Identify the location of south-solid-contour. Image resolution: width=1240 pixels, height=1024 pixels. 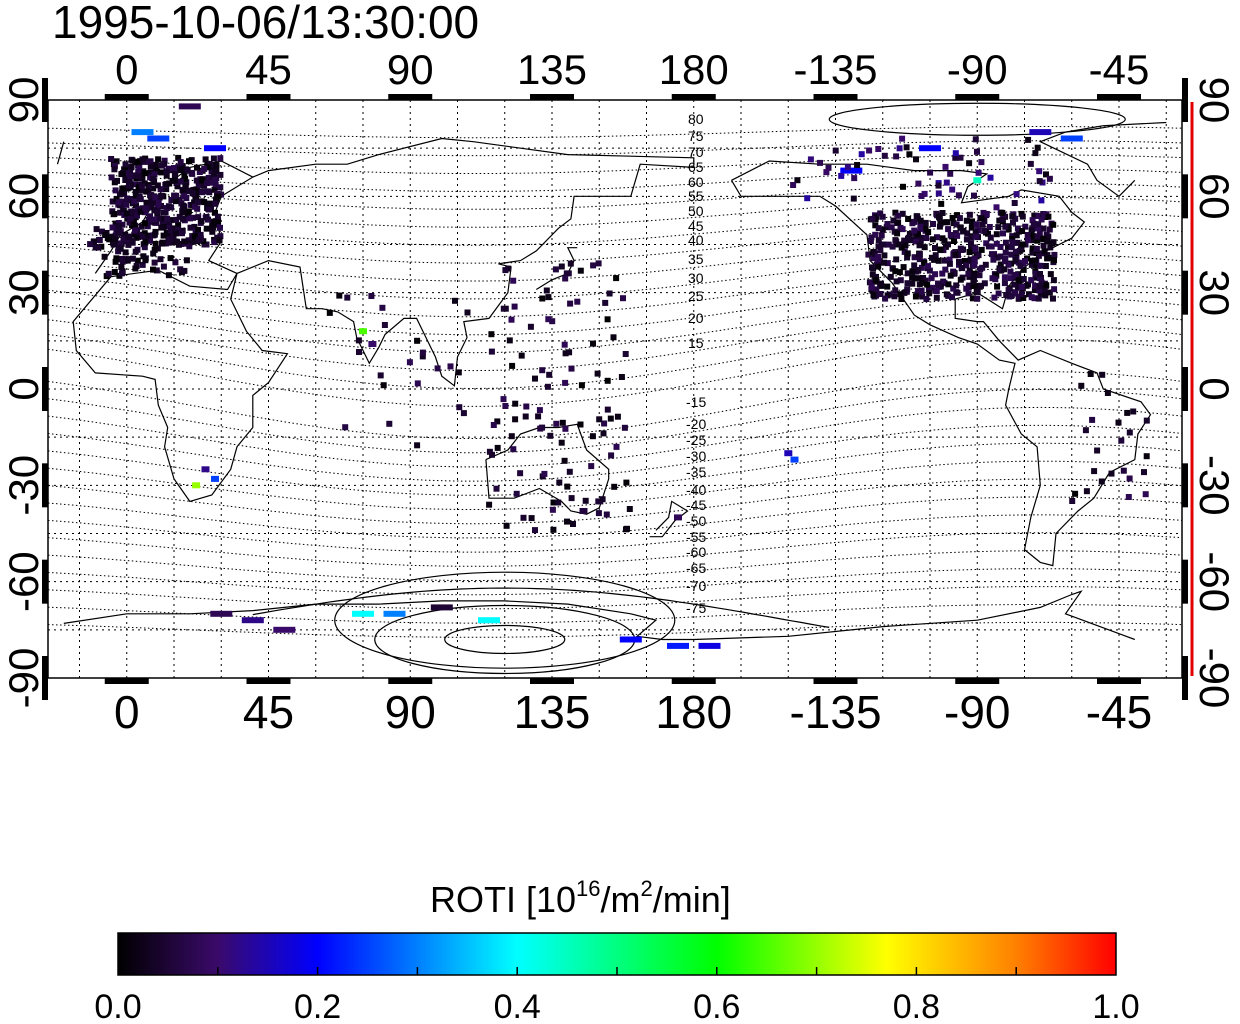
(541, 607).